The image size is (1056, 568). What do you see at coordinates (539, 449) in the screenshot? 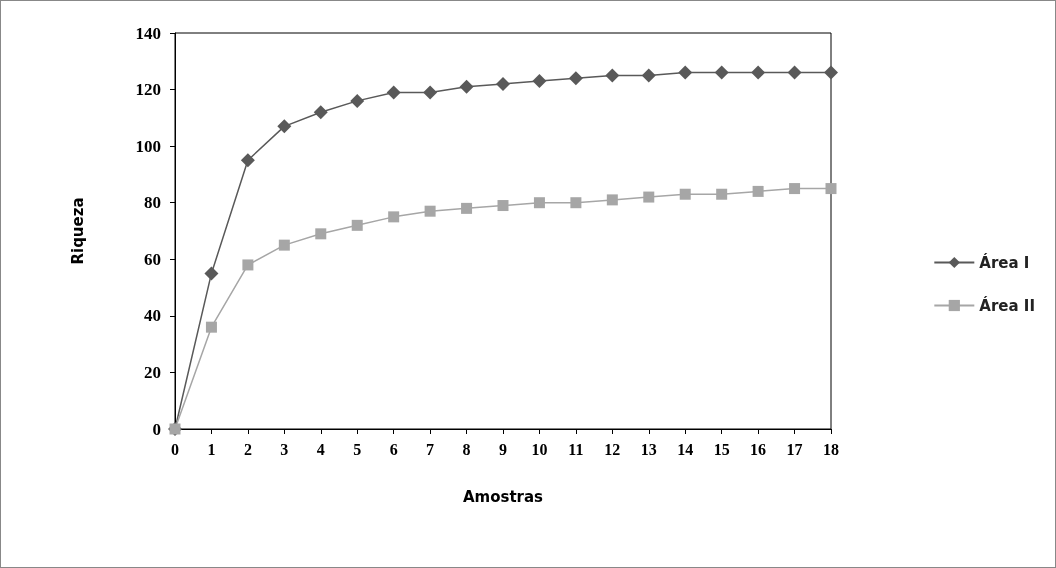
I see `x-tick-label: 10` at bounding box center [539, 449].